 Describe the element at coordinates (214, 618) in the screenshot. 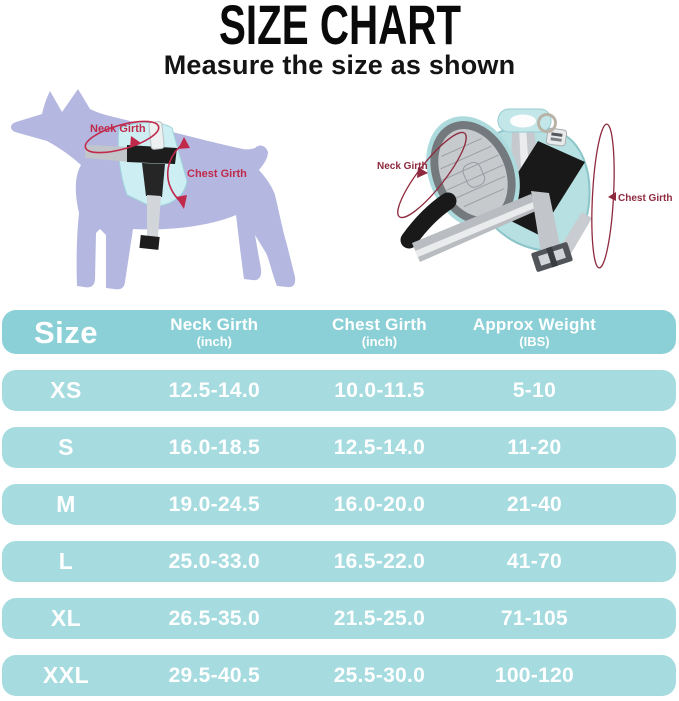

I see `neck-girth-cell: 26.5-35.0` at that location.